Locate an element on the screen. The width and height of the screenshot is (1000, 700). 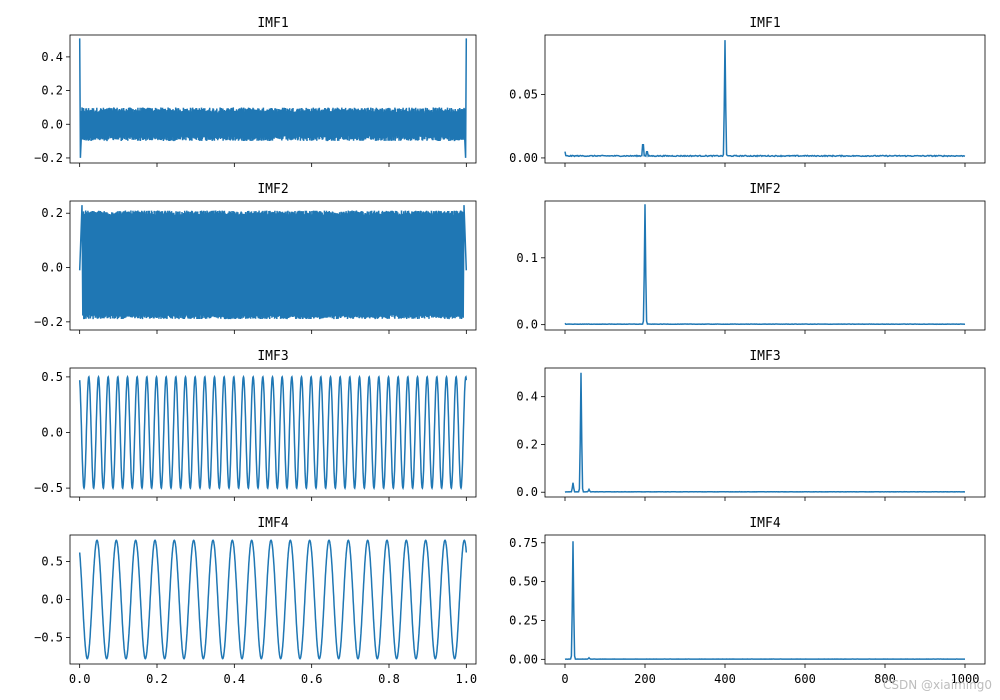
subplot-imf2-time: IMF2 −0.2 0.0 0.2 is located at coordinates (255, 258).